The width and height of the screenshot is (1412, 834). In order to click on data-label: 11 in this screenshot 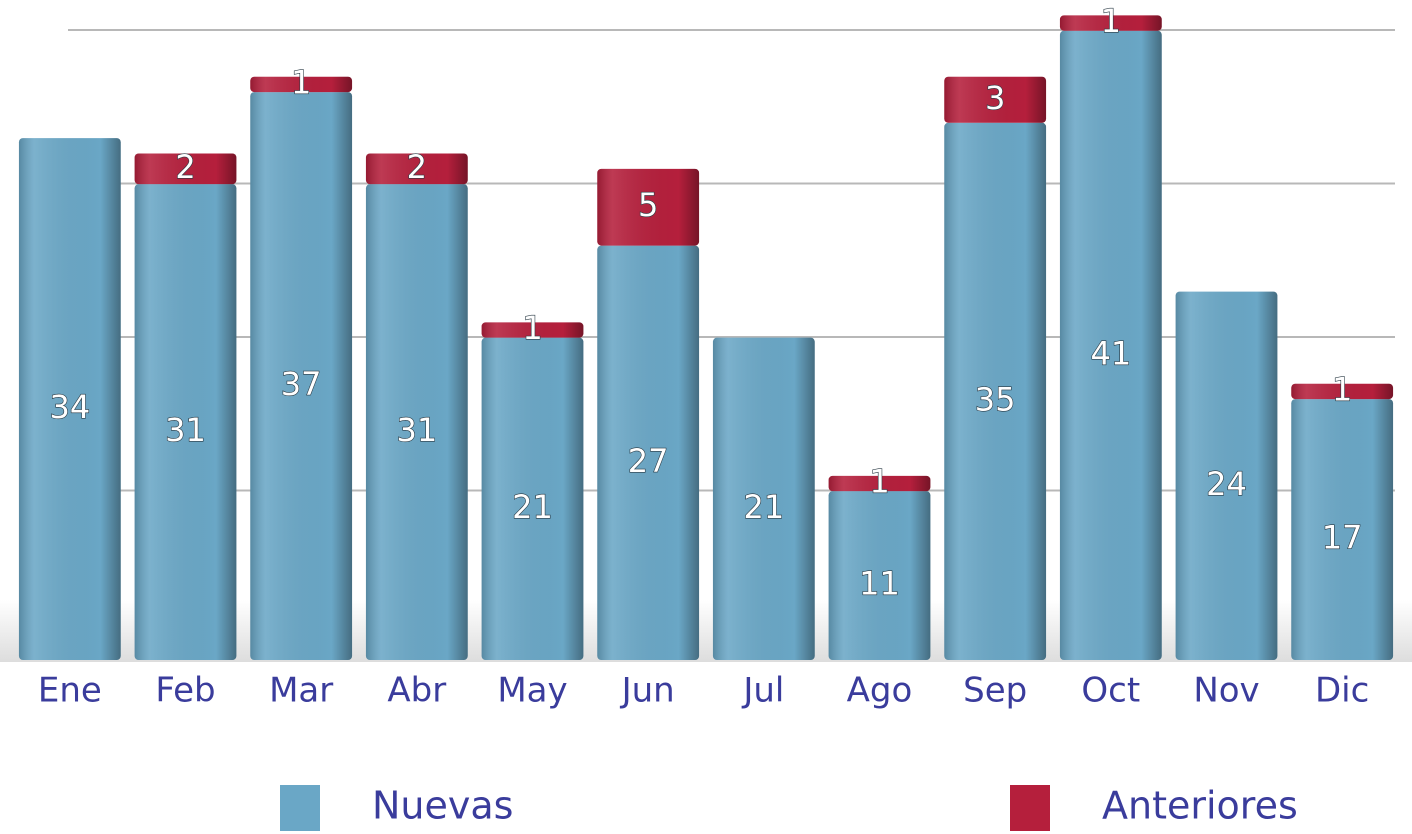, I will do `click(879, 584)`.